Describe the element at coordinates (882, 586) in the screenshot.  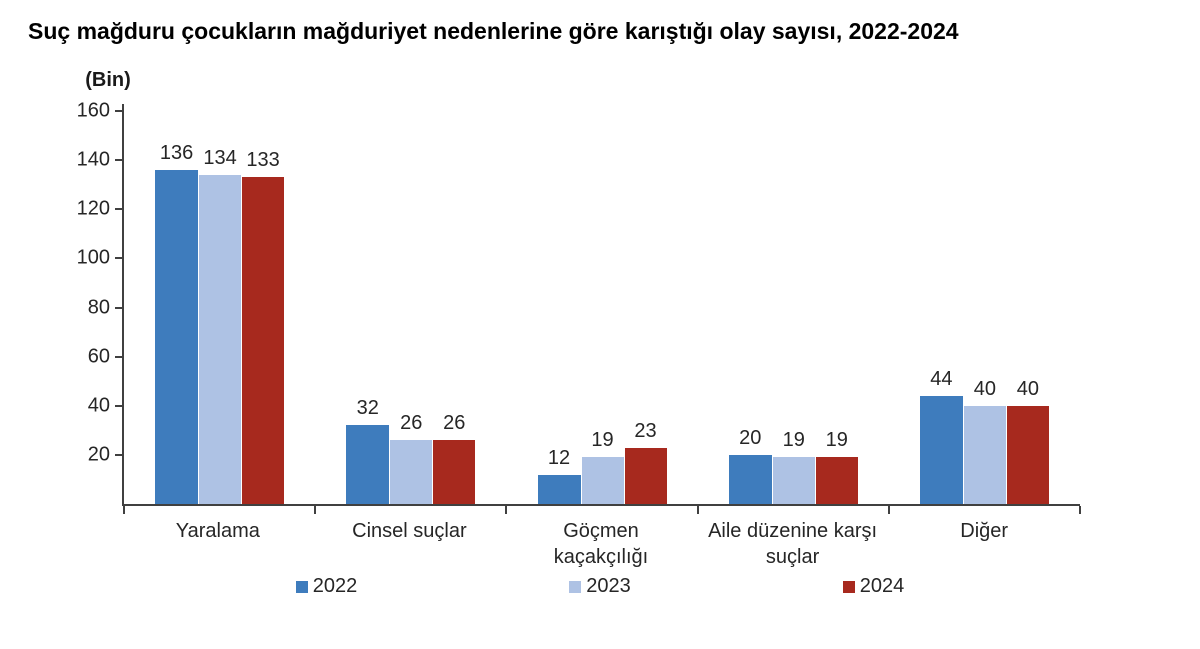
I see `legend-label: 2024` at that location.